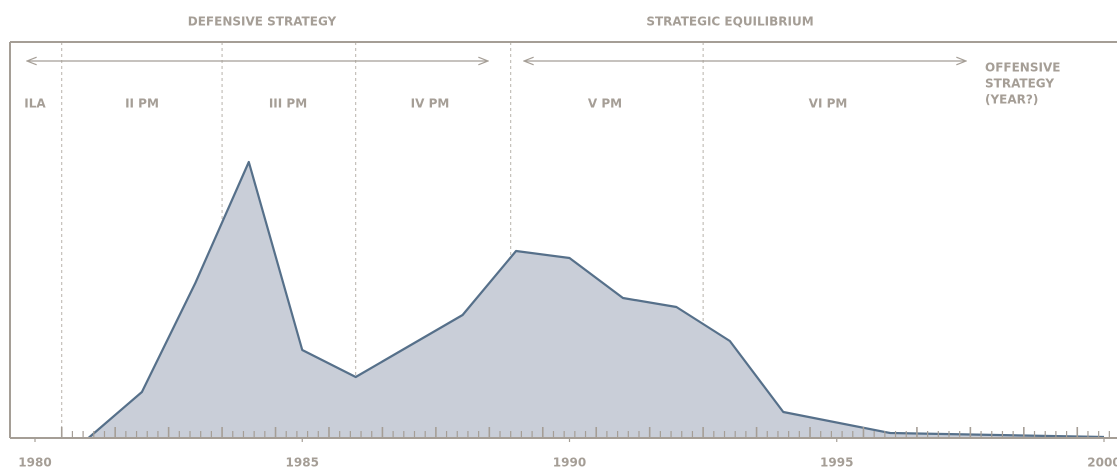 Image resolution: width=1117 pixels, height=471 pixels. I want to click on phase-label: IV PM, so click(430, 104).